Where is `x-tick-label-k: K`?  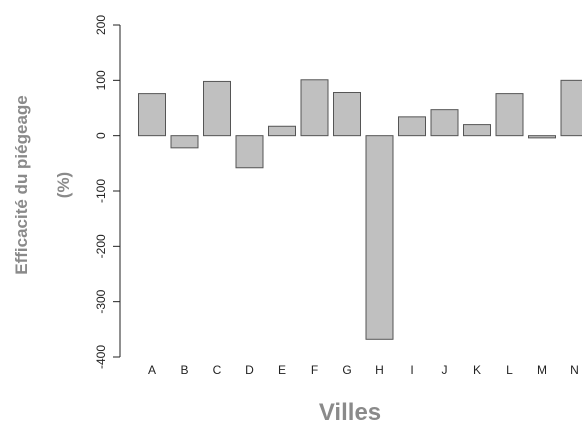
x-tick-label-k: K is located at coordinates (477, 370).